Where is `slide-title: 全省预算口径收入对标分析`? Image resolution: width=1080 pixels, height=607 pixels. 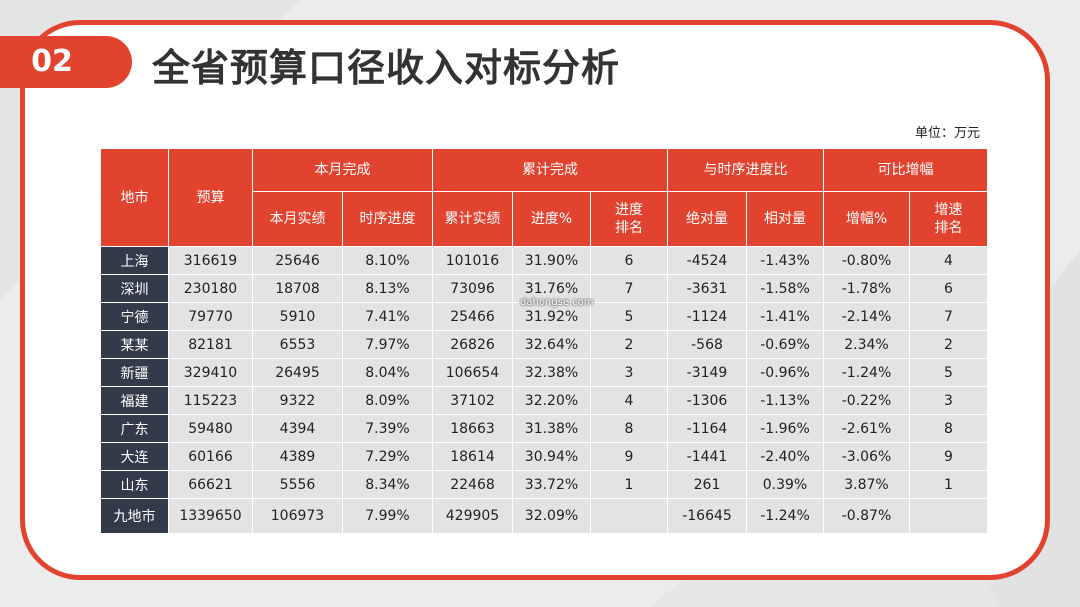
slide-title: 全省预算口径收入对标分析 is located at coordinates (386, 68).